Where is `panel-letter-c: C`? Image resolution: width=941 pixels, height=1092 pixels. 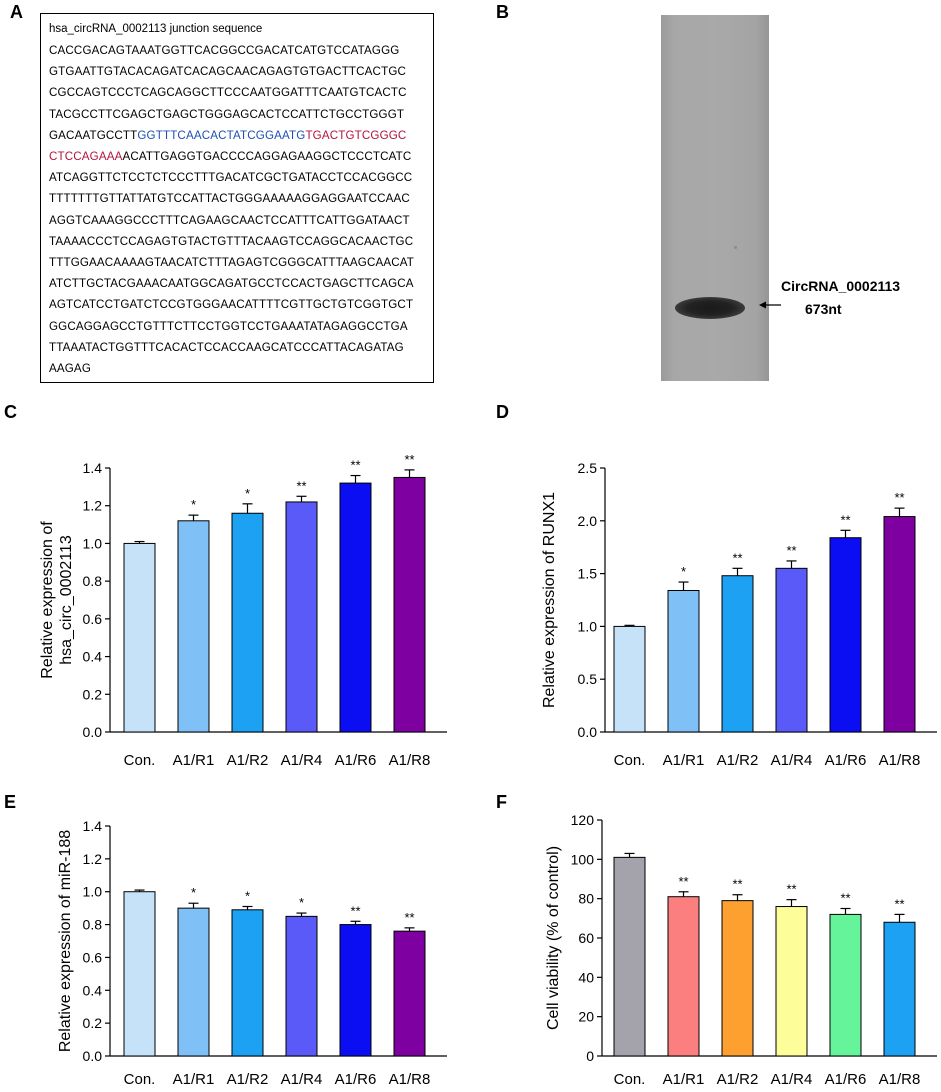 panel-letter-c: C is located at coordinates (10, 412).